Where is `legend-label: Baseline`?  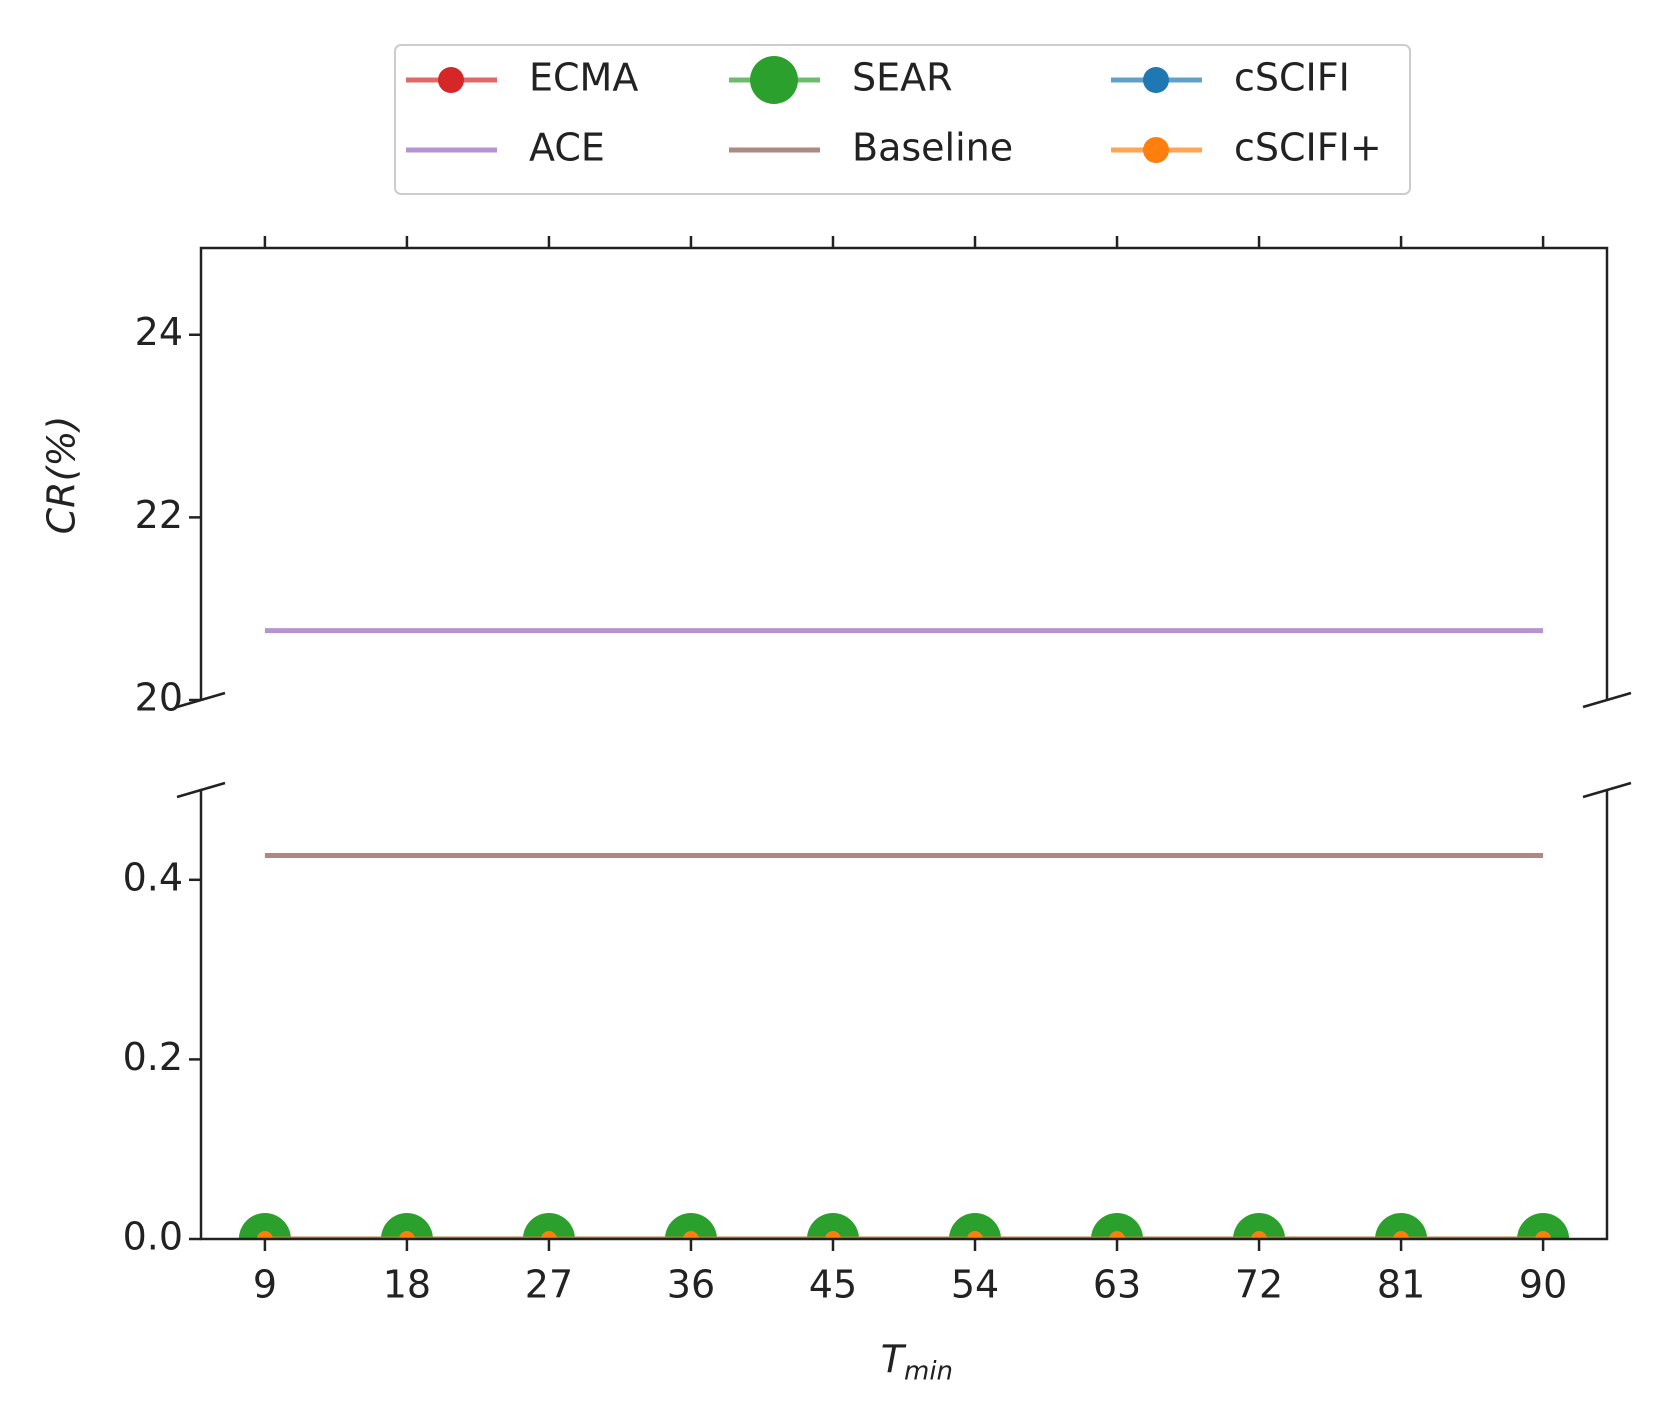
legend-label: Baseline is located at coordinates (932, 148).